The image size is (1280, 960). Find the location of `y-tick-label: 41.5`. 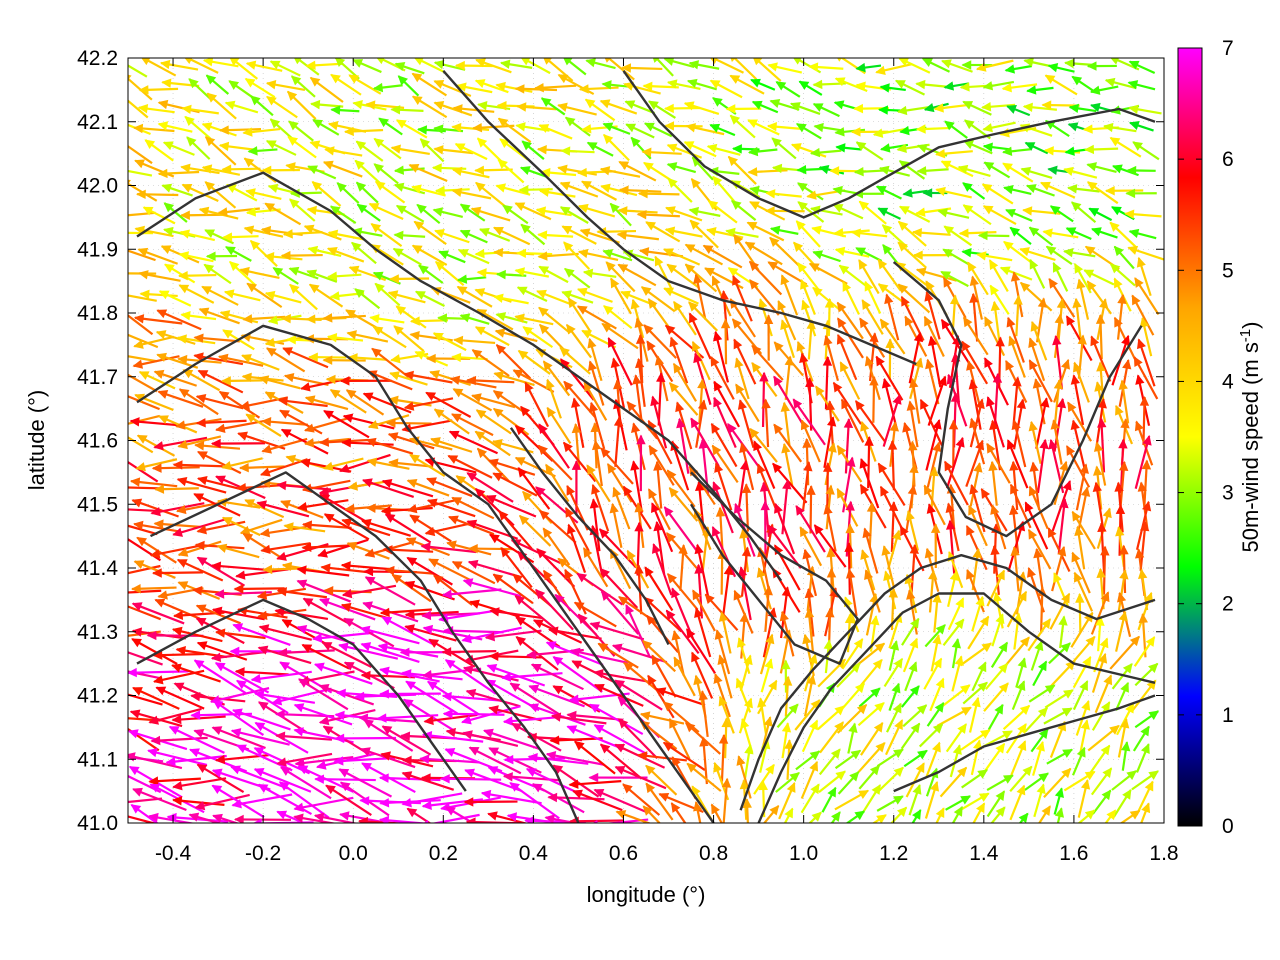

y-tick-label: 41.5 is located at coordinates (97, 504).